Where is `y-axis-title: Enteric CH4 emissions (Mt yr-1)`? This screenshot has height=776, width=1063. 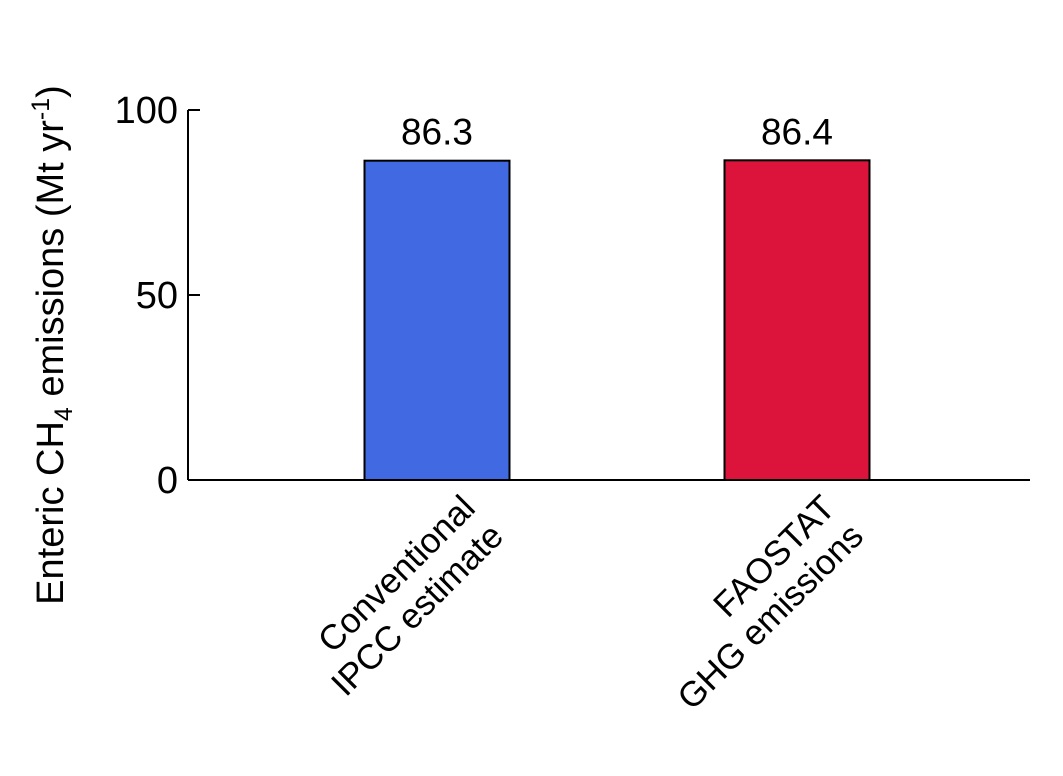
y-axis-title: Enteric CH4 emissions (Mt yr-1) is located at coordinates (52, 345).